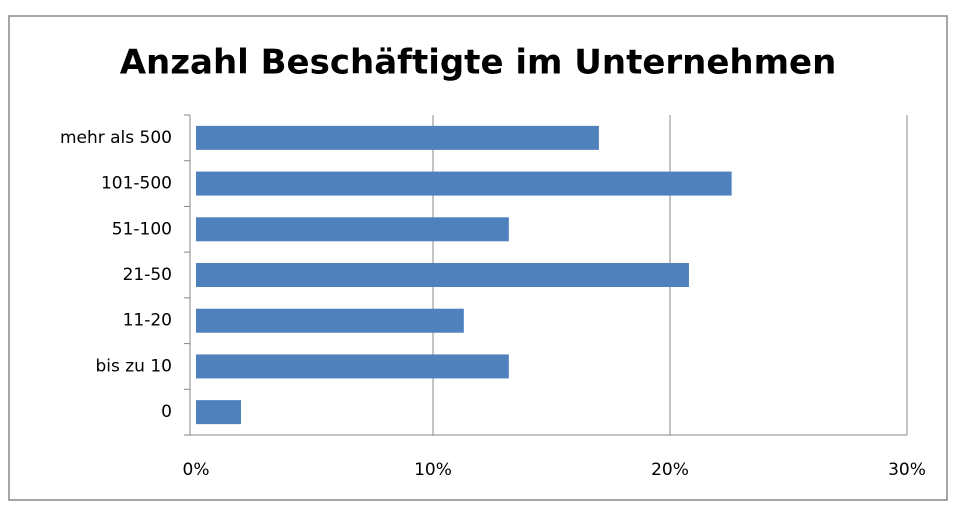  What do you see at coordinates (478, 63) in the screenshot?
I see `chart-title: Anzahl Beschäftigte im Unternehmen` at bounding box center [478, 63].